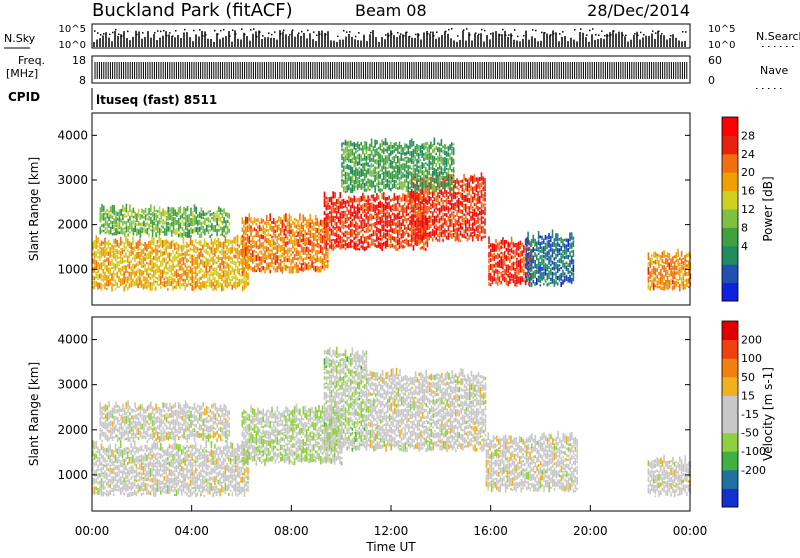  What do you see at coordinates (34, 209) in the screenshot?
I see `power-ylabel: Slant Range [km]` at bounding box center [34, 209].